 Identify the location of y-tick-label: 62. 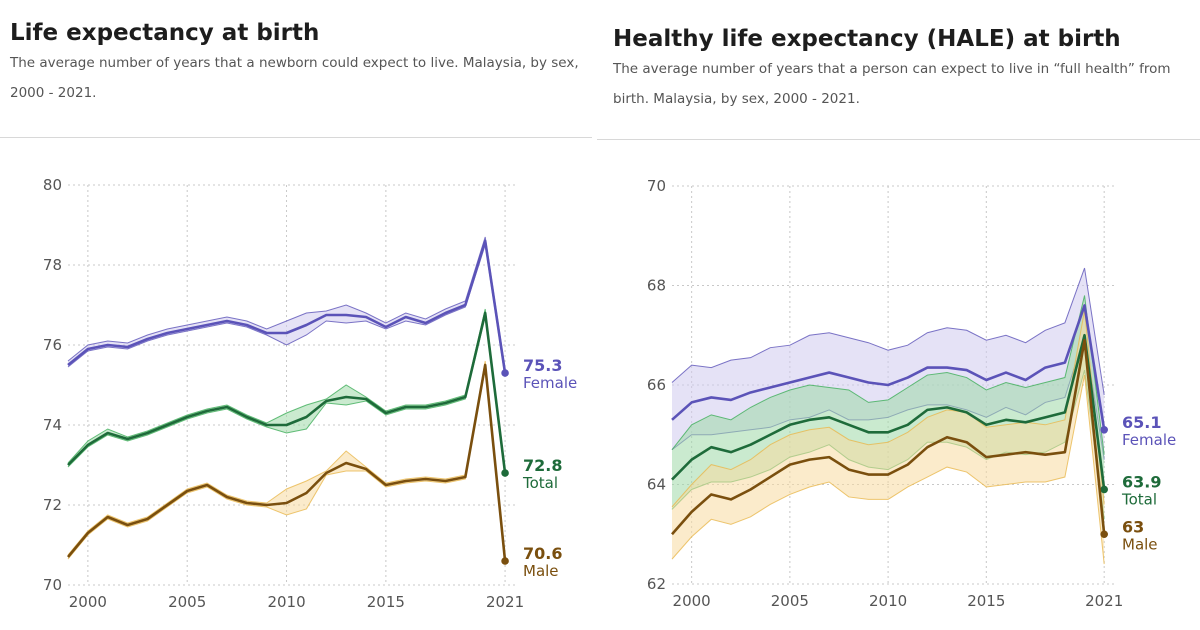
(656, 584).